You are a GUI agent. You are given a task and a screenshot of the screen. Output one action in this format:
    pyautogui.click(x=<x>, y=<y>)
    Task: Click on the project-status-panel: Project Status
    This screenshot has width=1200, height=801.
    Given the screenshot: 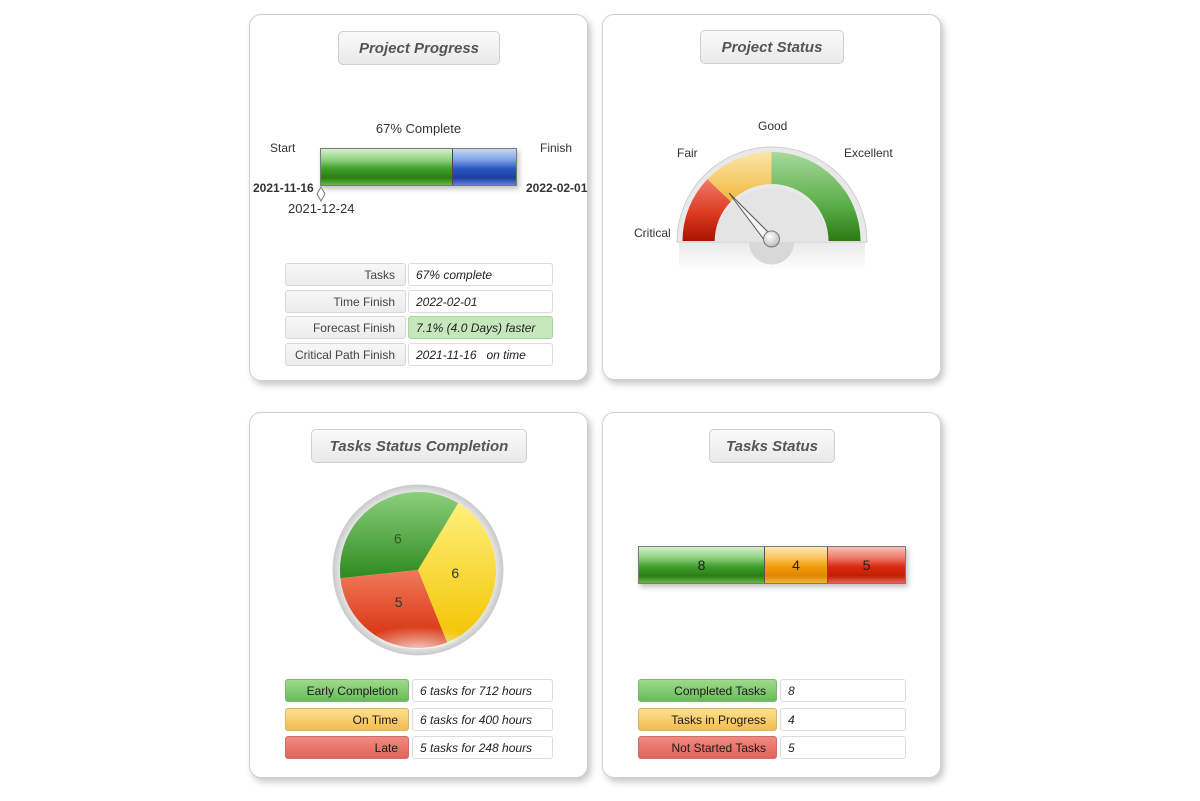 What is the action you would take?
    pyautogui.click(x=771, y=197)
    